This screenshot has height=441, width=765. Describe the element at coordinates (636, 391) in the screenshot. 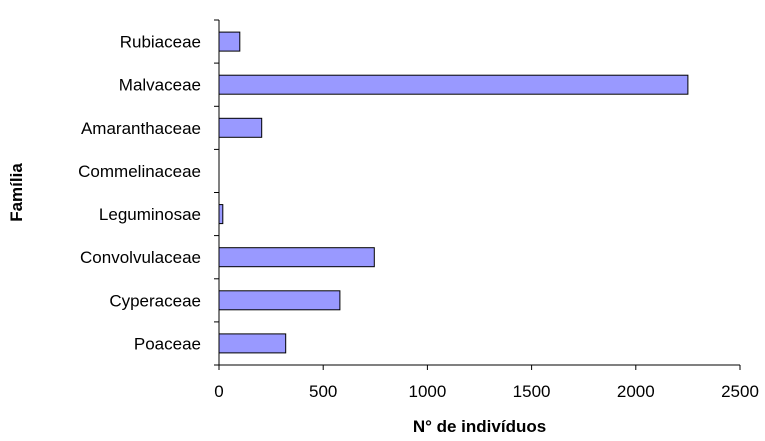

I see `x-tick-label-2000: 2000` at that location.